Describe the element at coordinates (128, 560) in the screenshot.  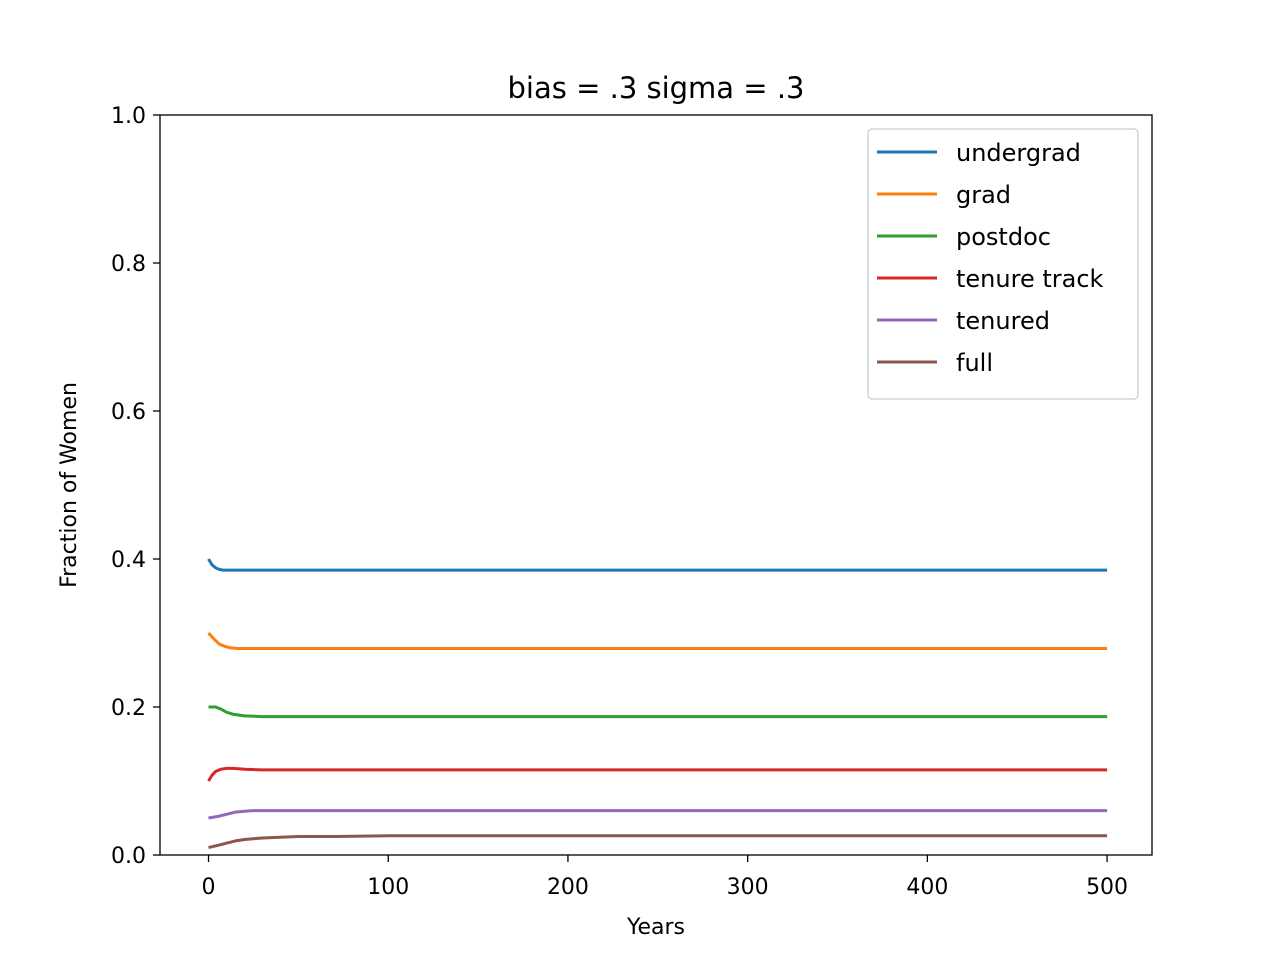
I see `y-tick-label: 0.4` at that location.